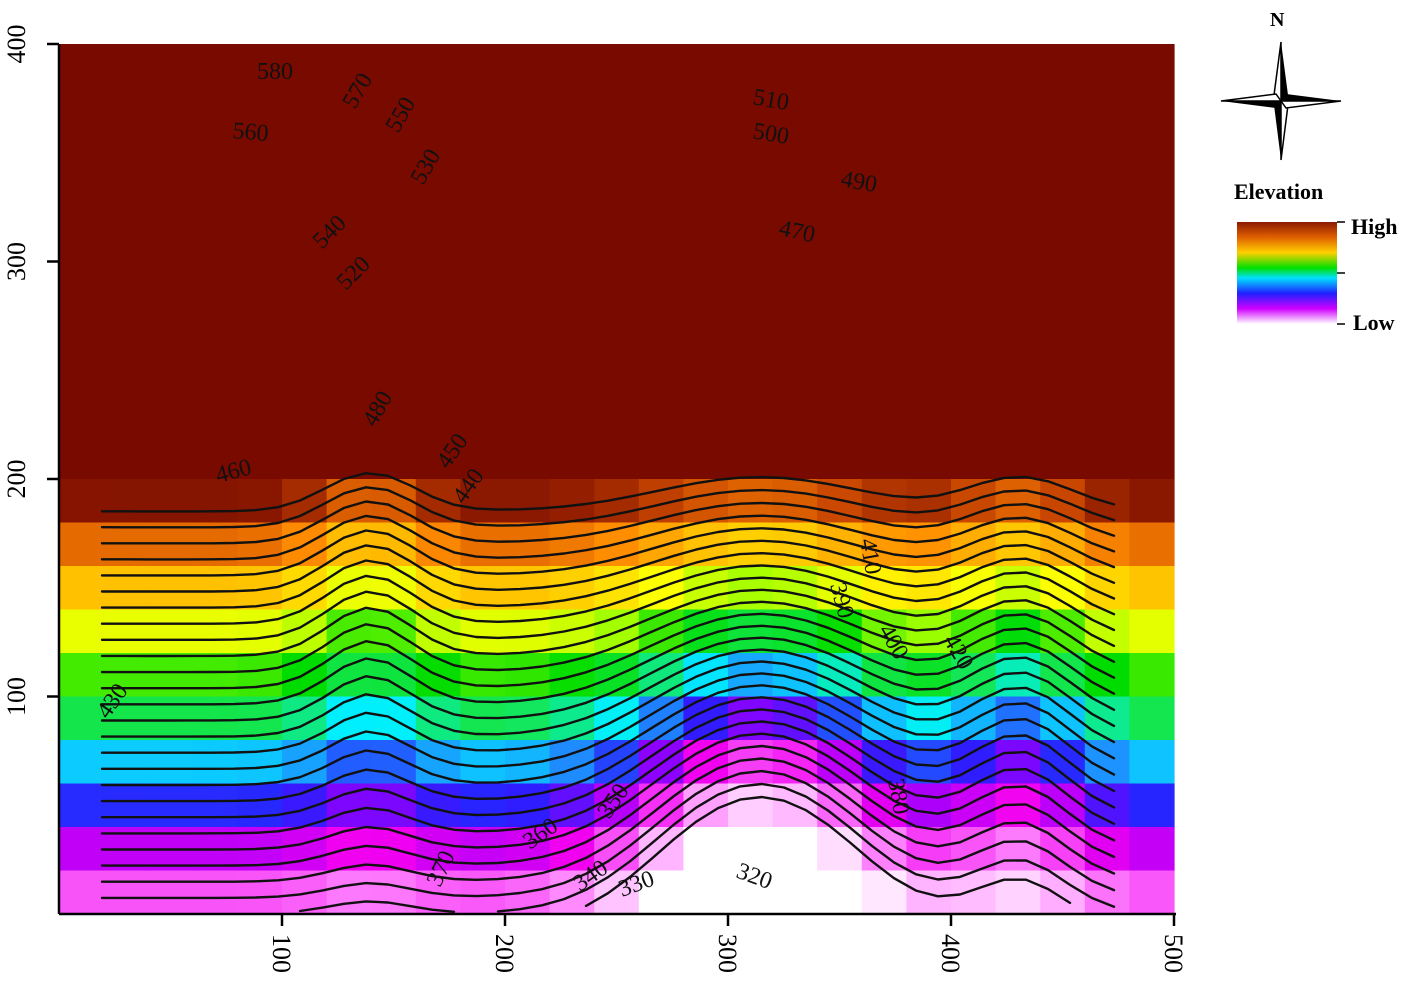 Image resolution: width=1417 pixels, height=997 pixels. I want to click on contour-label-560: 560, so click(250, 132).